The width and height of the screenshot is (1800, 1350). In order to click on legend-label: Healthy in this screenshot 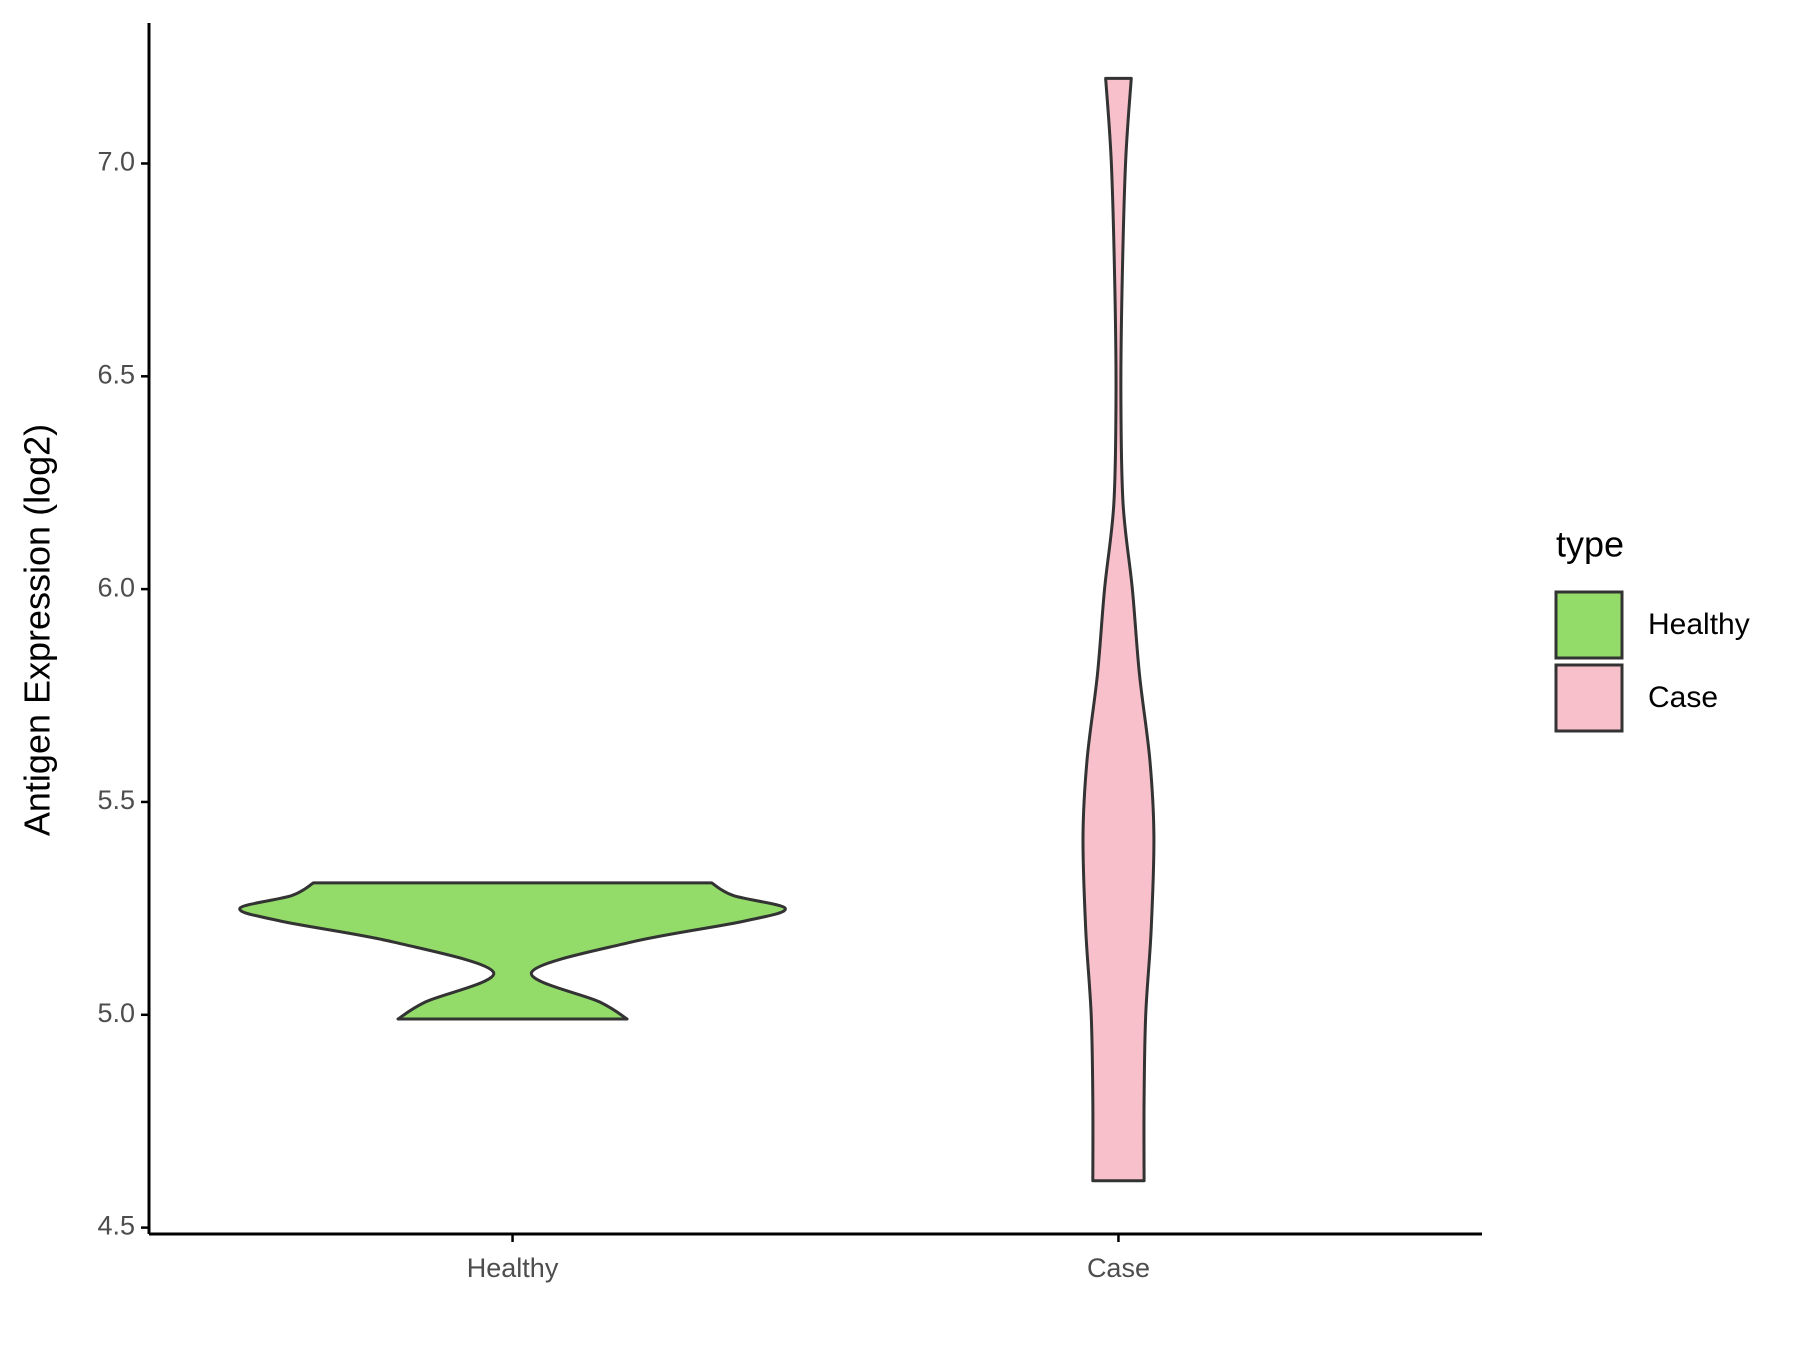, I will do `click(1699, 624)`.